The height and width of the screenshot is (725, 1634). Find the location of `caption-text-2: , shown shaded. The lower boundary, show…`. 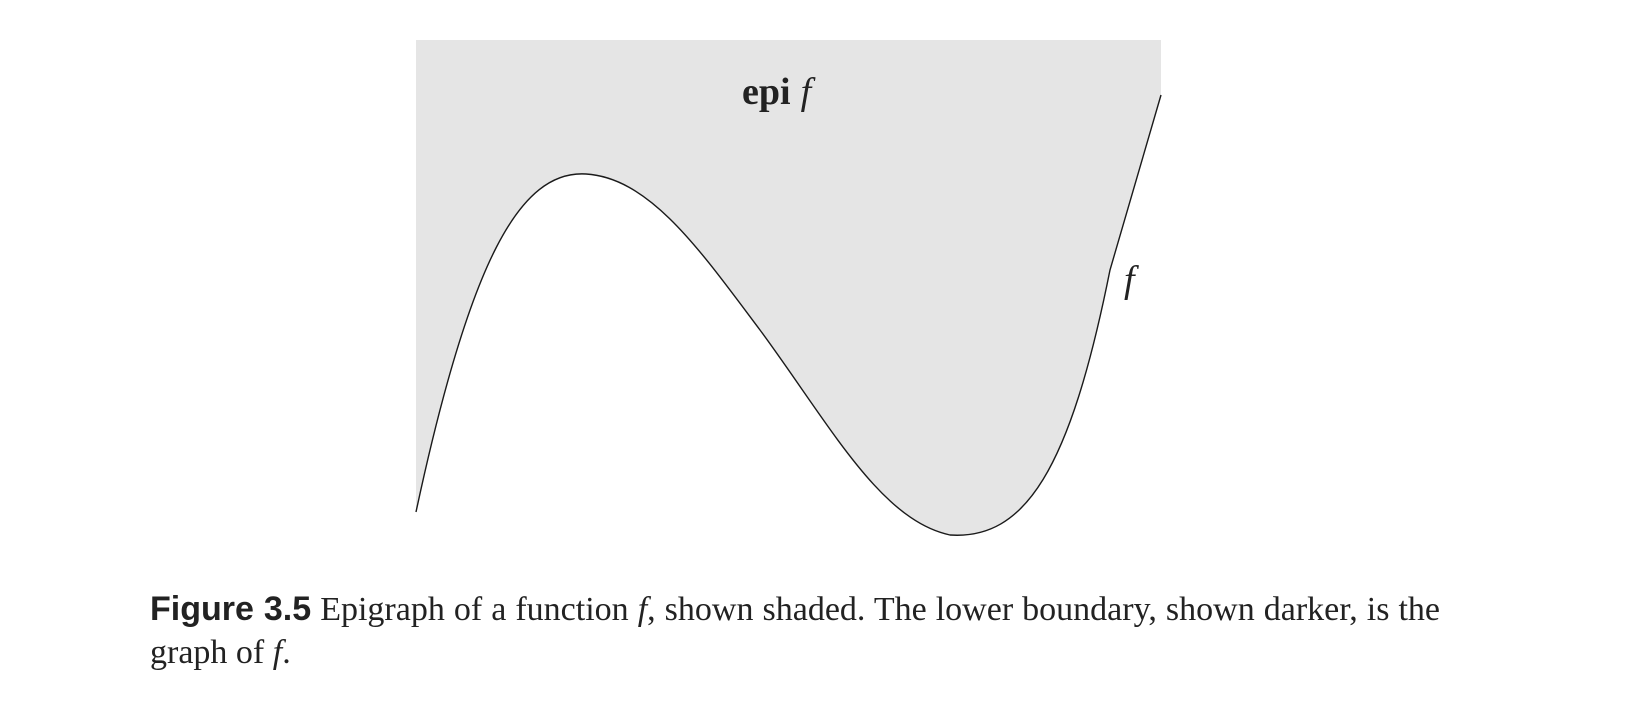

caption-text-2: , shown shaded. The lower boundary, show… is located at coordinates (795, 631).